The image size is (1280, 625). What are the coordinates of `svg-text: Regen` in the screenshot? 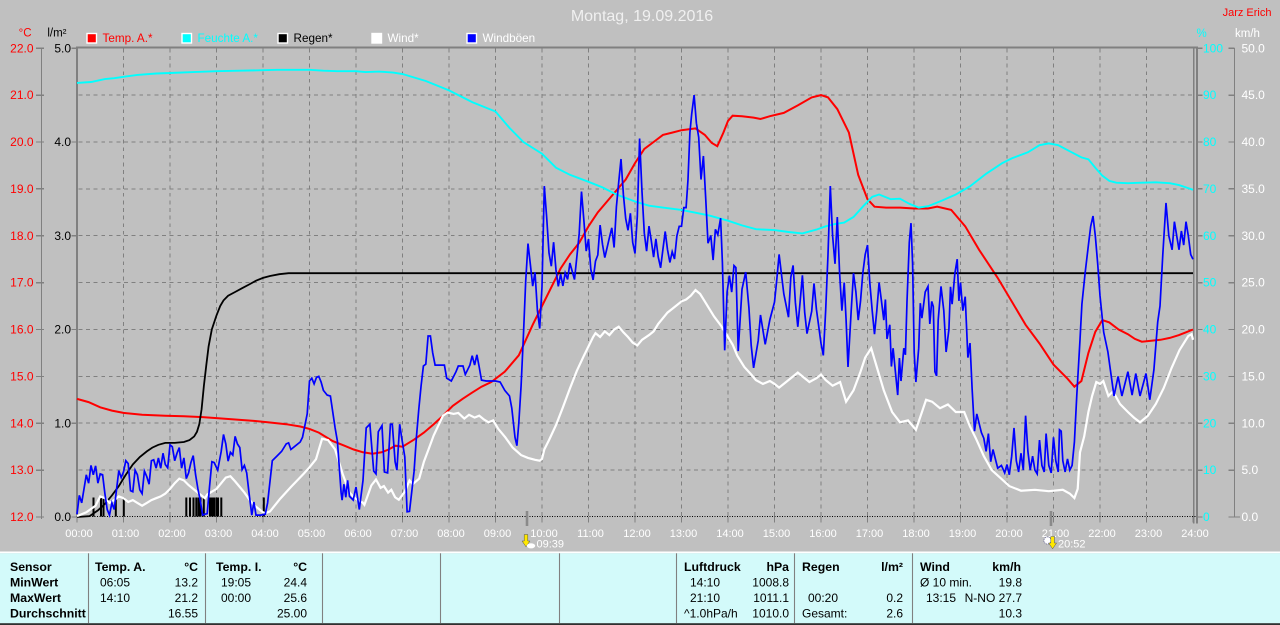 It's located at (821, 567).